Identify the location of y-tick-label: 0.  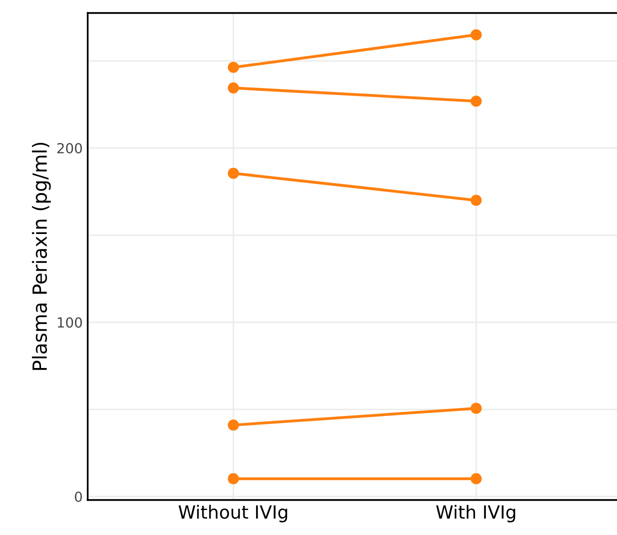
(78, 496).